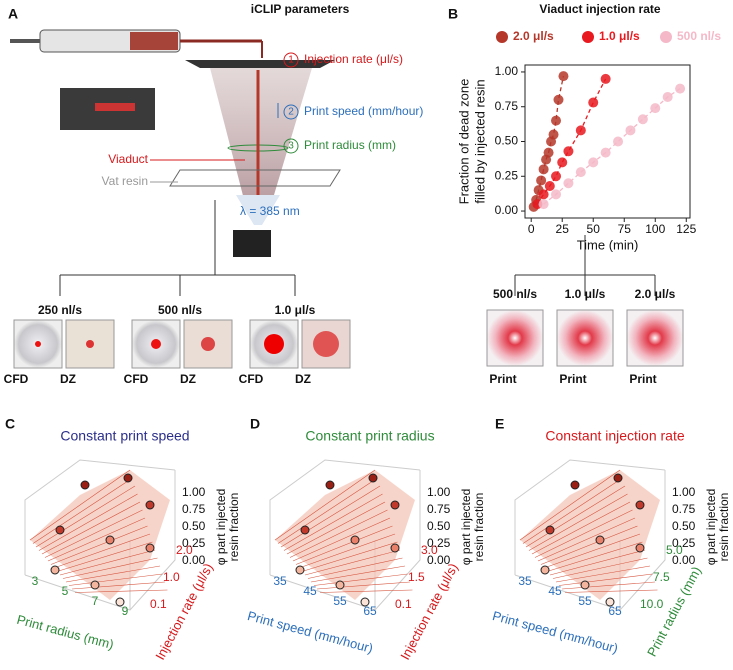 The height and width of the screenshot is (670, 733). Describe the element at coordinates (429, 550) in the screenshot. I see `y-tick-label: 3.0` at that location.